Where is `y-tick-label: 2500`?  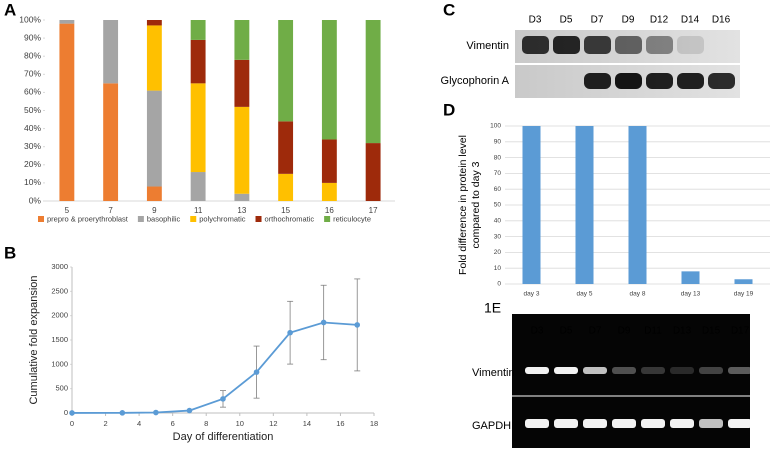 y-tick-label: 2500 is located at coordinates (59, 290).